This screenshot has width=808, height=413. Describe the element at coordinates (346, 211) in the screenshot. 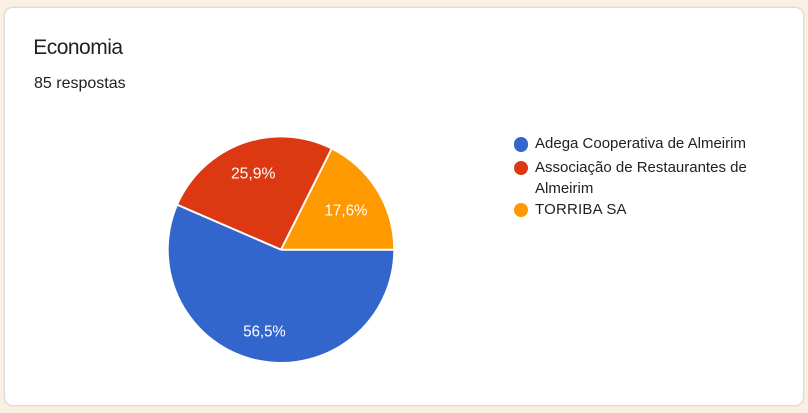

I see `svg-text: 17,6%` at that location.